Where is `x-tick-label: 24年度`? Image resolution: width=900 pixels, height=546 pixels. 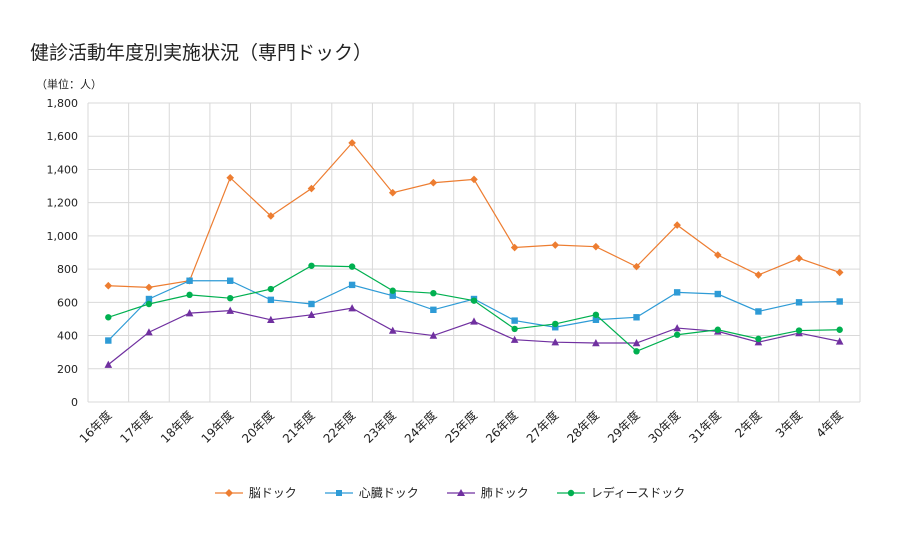 x-tick-label: 24年度 is located at coordinates (420, 427).